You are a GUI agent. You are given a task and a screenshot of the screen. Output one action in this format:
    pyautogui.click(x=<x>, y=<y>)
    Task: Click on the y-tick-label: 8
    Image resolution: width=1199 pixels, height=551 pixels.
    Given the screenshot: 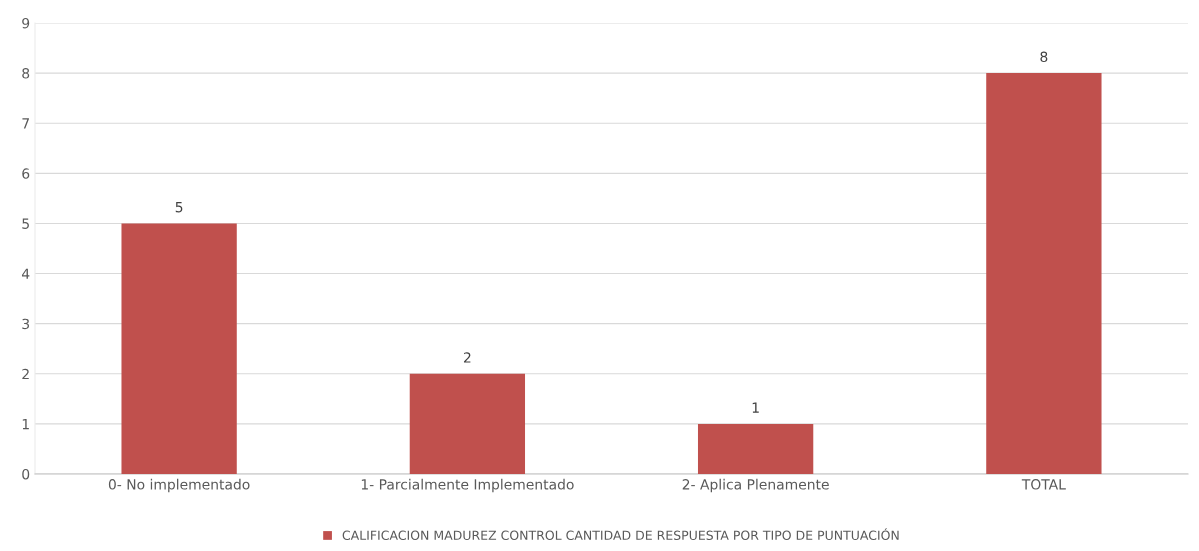 What is the action you would take?
    pyautogui.click(x=26, y=73)
    